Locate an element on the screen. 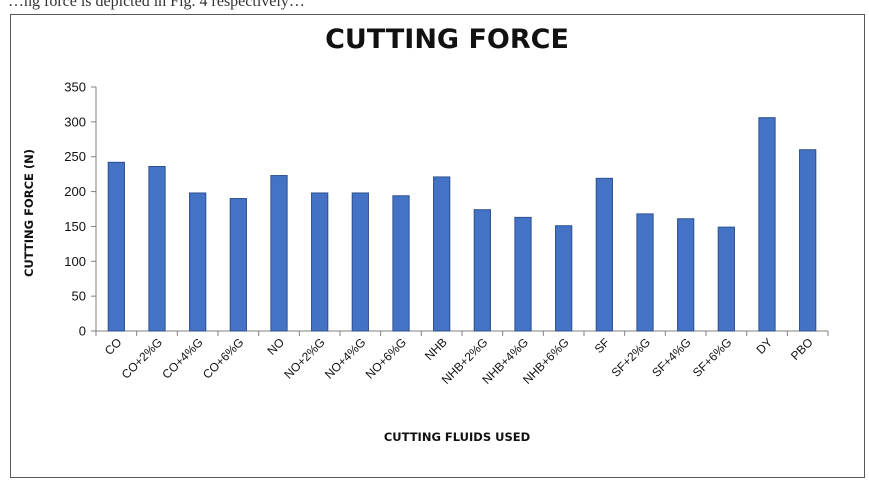 The width and height of the screenshot is (869, 482). category-label: SF+4%G is located at coordinates (671, 357).